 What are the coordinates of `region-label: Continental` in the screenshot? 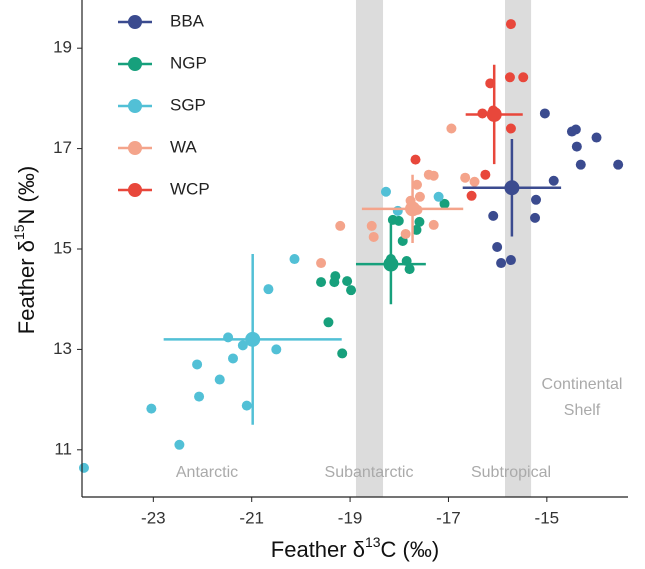 It's located at (582, 384).